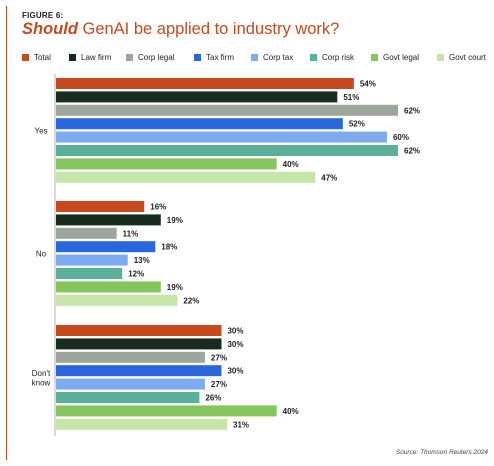  Describe the element at coordinates (401, 137) in the screenshot. I see `bar-value-label: 60%` at that location.